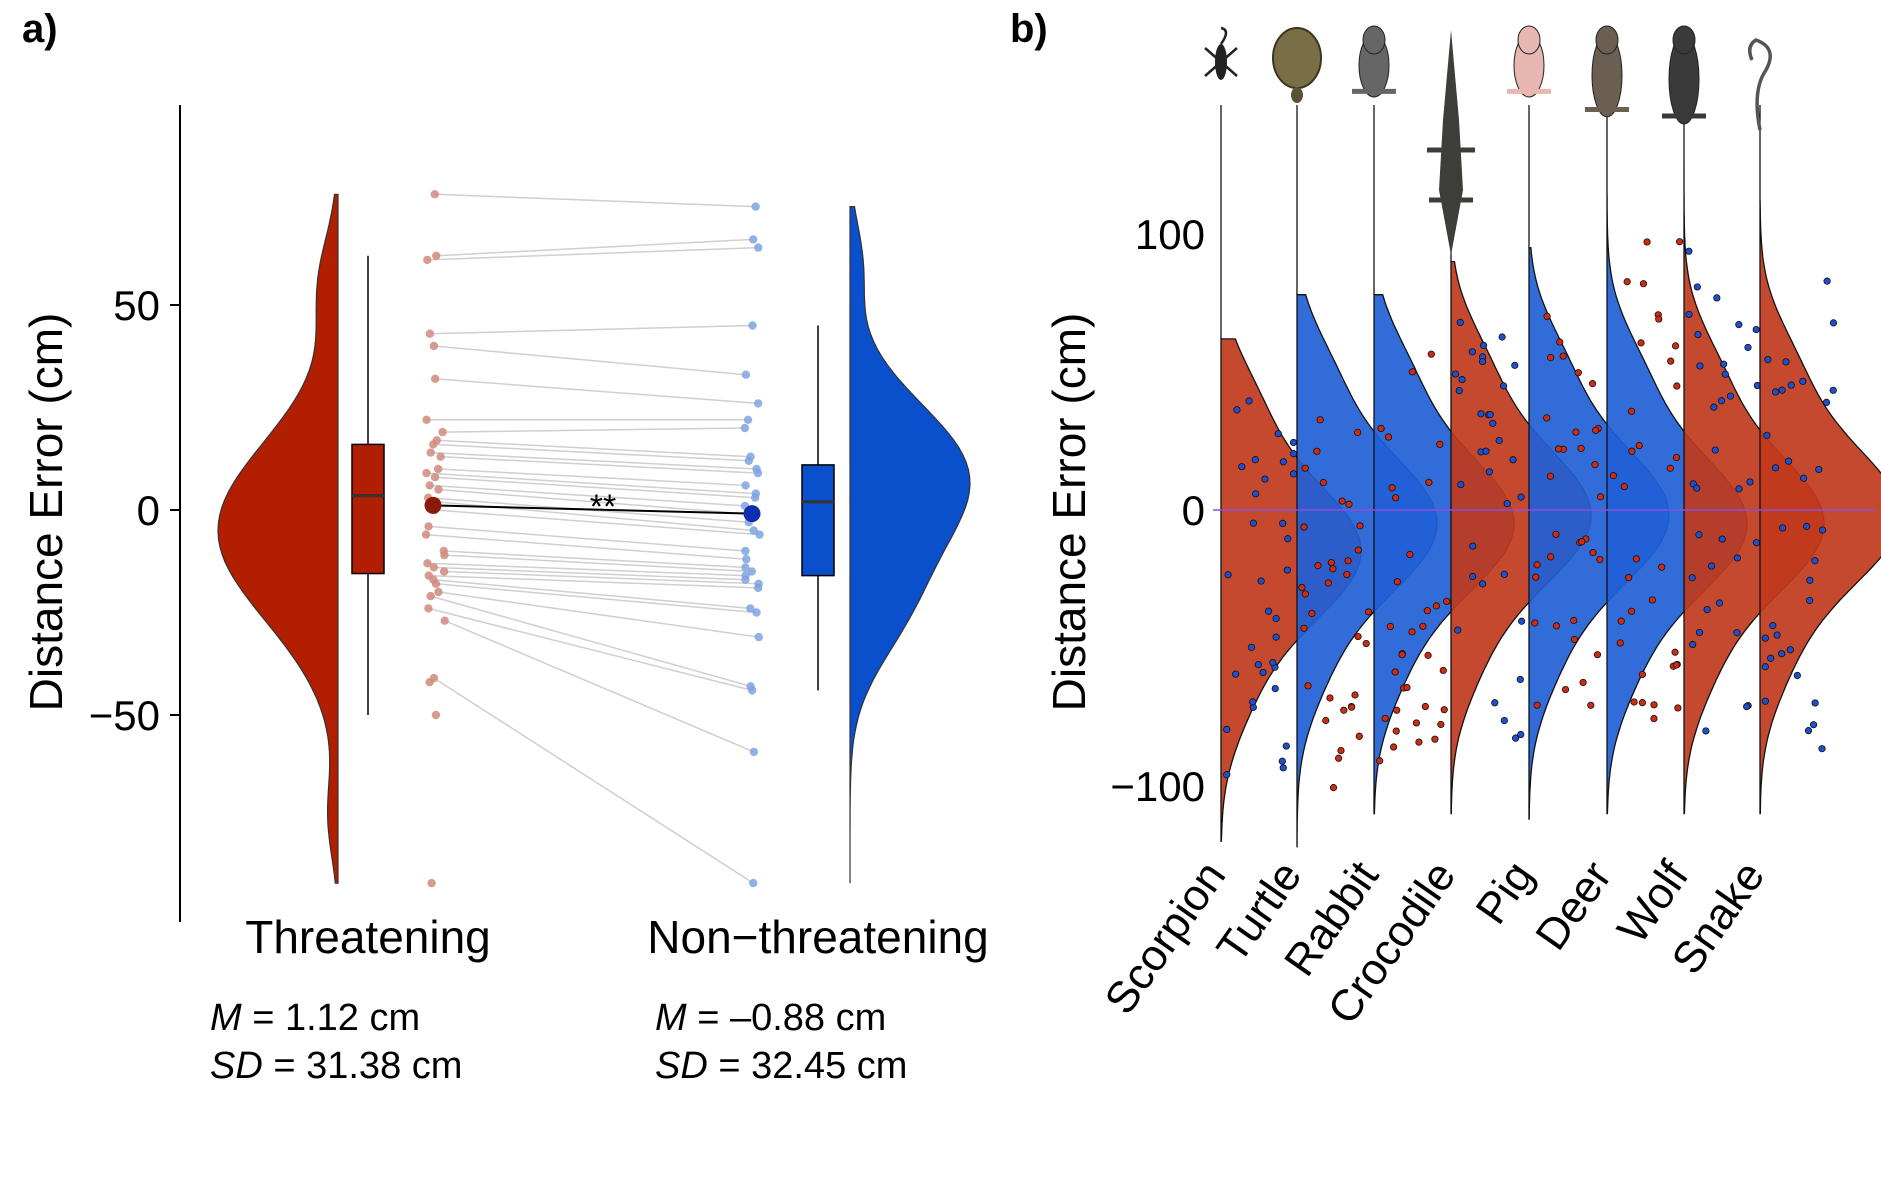 This screenshot has width=1881, height=1182. What do you see at coordinates (787, 1018) in the screenshot?
I see `non-threatening-mean-value: = –0.88 cm` at bounding box center [787, 1018].